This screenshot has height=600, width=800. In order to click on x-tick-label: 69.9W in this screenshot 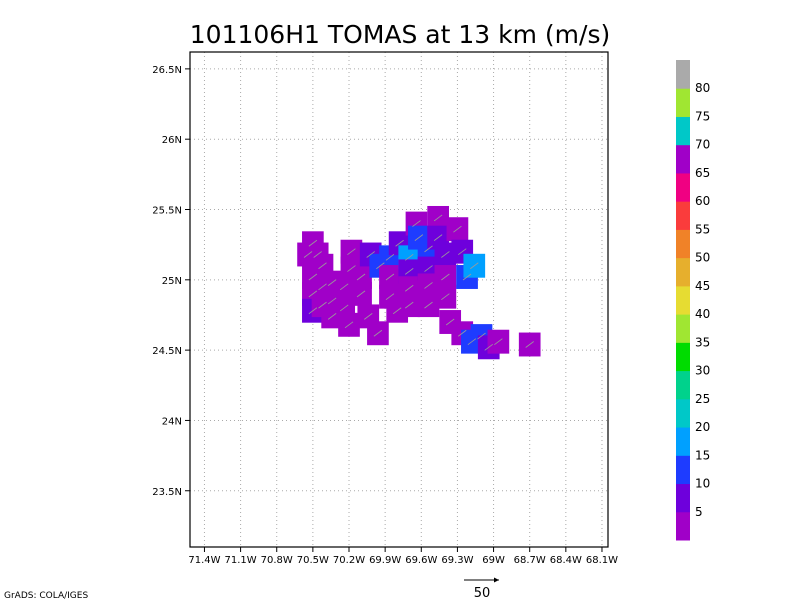, I will do `click(385, 560)`.